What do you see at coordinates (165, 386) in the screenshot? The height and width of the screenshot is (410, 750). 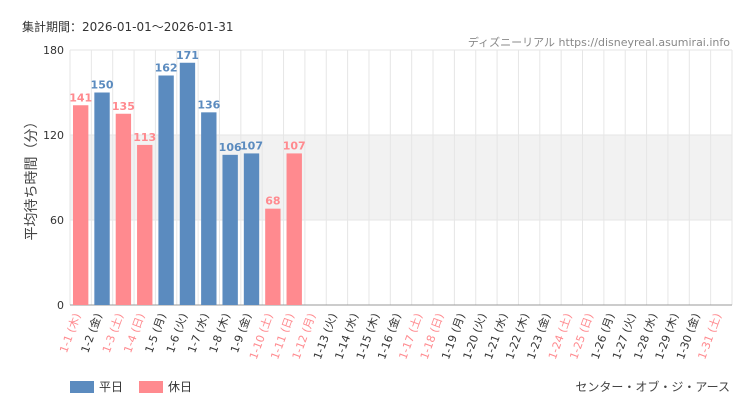 I see `legend-item-holiday: 休日` at bounding box center [165, 386].